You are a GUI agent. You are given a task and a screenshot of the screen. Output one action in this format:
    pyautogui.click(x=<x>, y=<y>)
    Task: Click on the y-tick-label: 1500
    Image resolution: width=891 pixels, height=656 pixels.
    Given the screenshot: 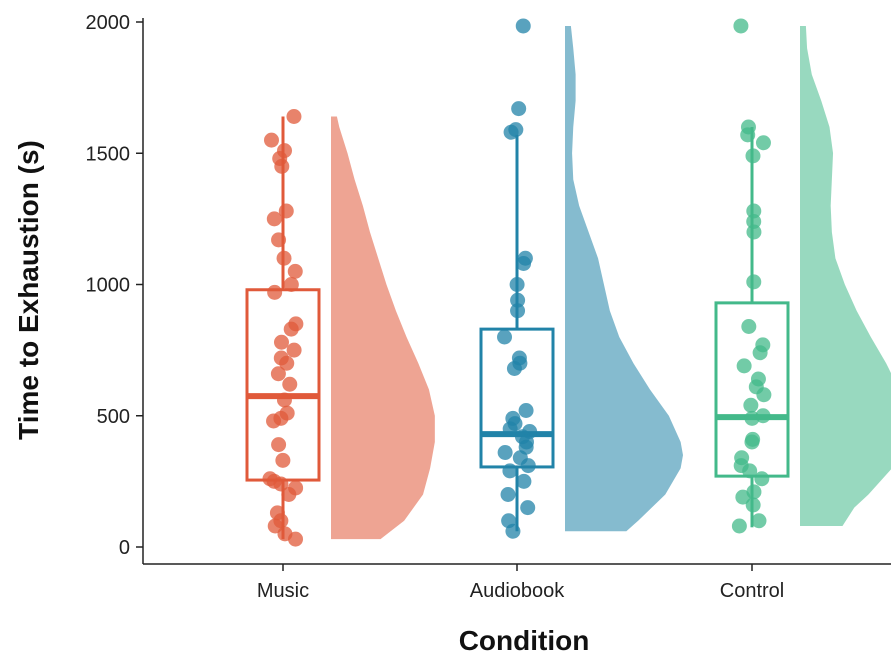 What is the action you would take?
    pyautogui.click(x=108, y=154)
    